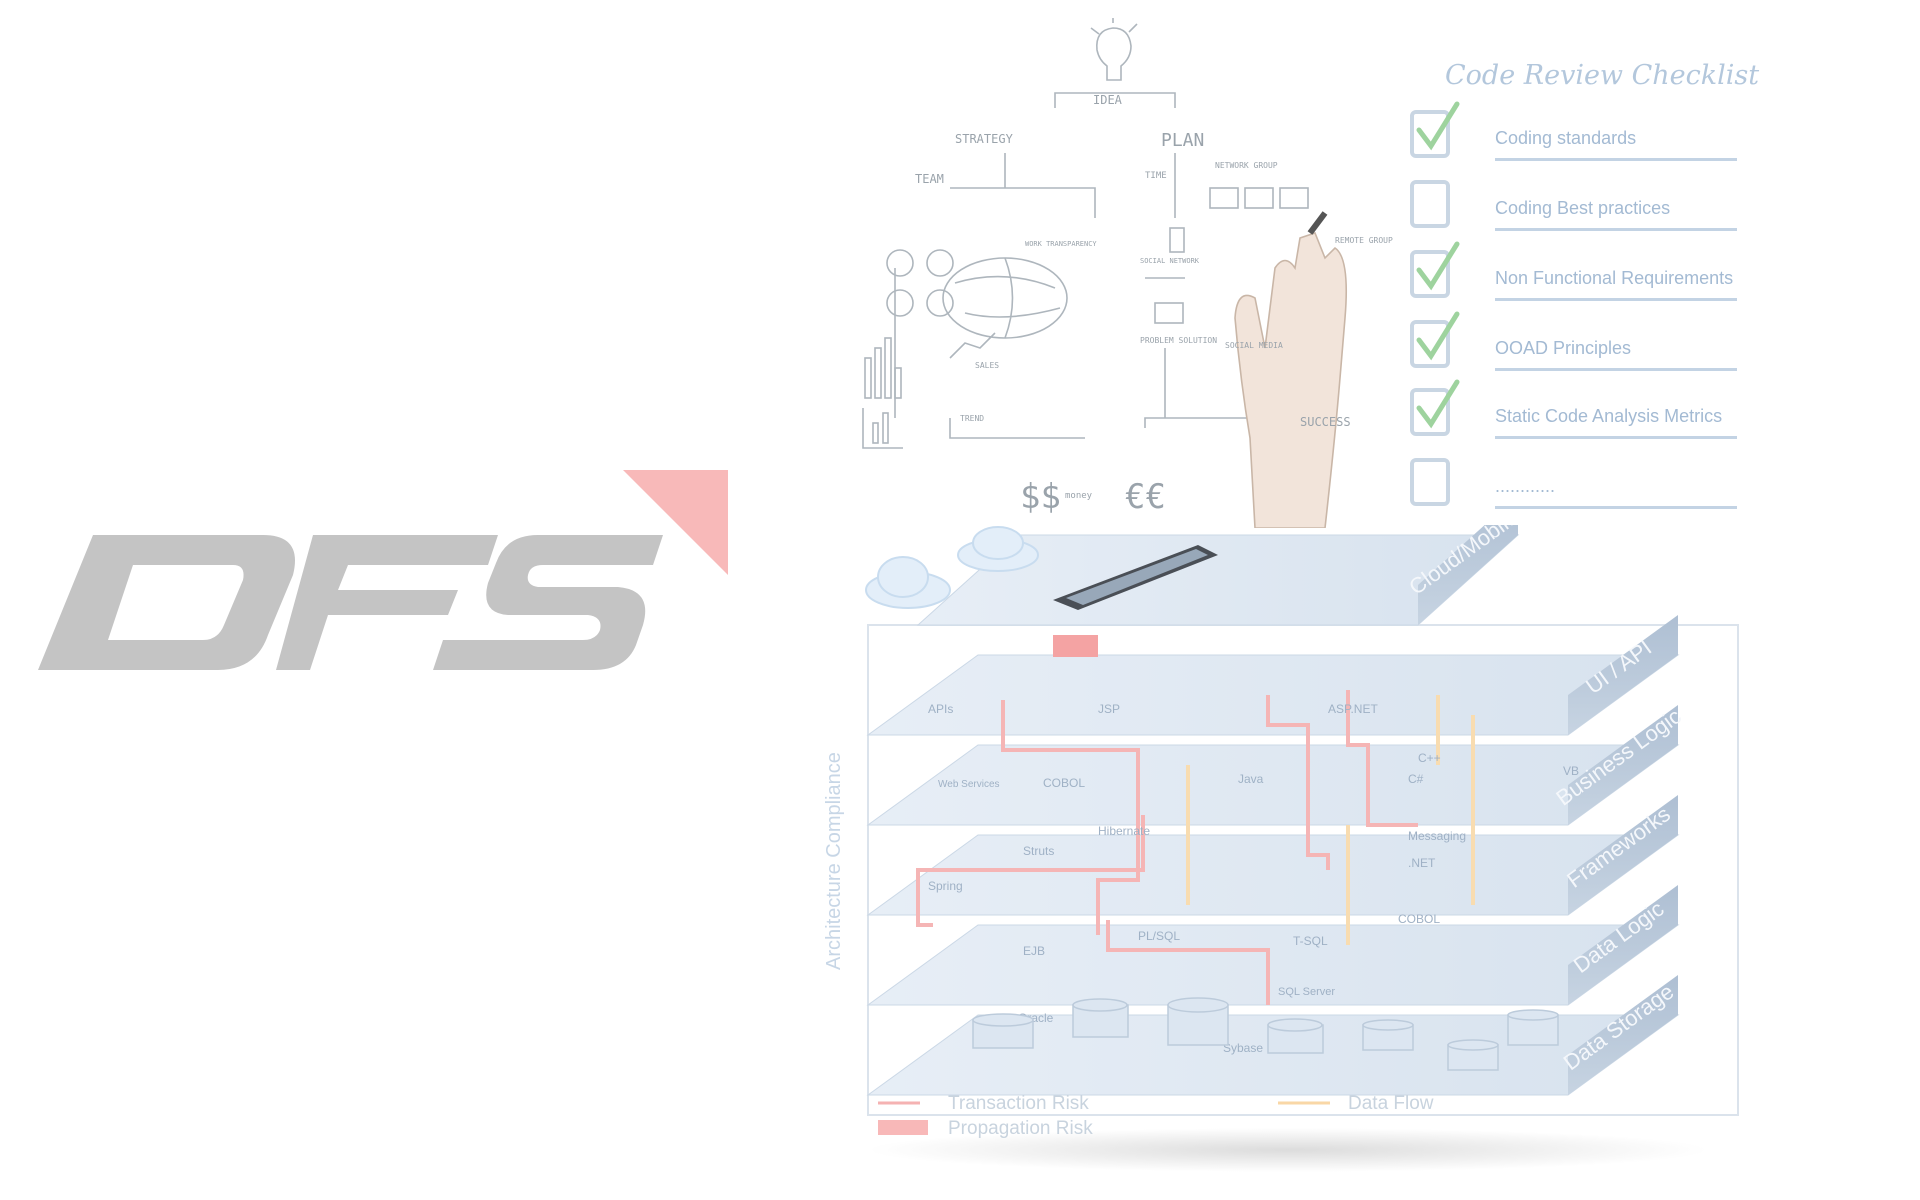  What do you see at coordinates (1353, 709) in the screenshot?
I see `comp-aspnet: ASP.NET` at bounding box center [1353, 709].